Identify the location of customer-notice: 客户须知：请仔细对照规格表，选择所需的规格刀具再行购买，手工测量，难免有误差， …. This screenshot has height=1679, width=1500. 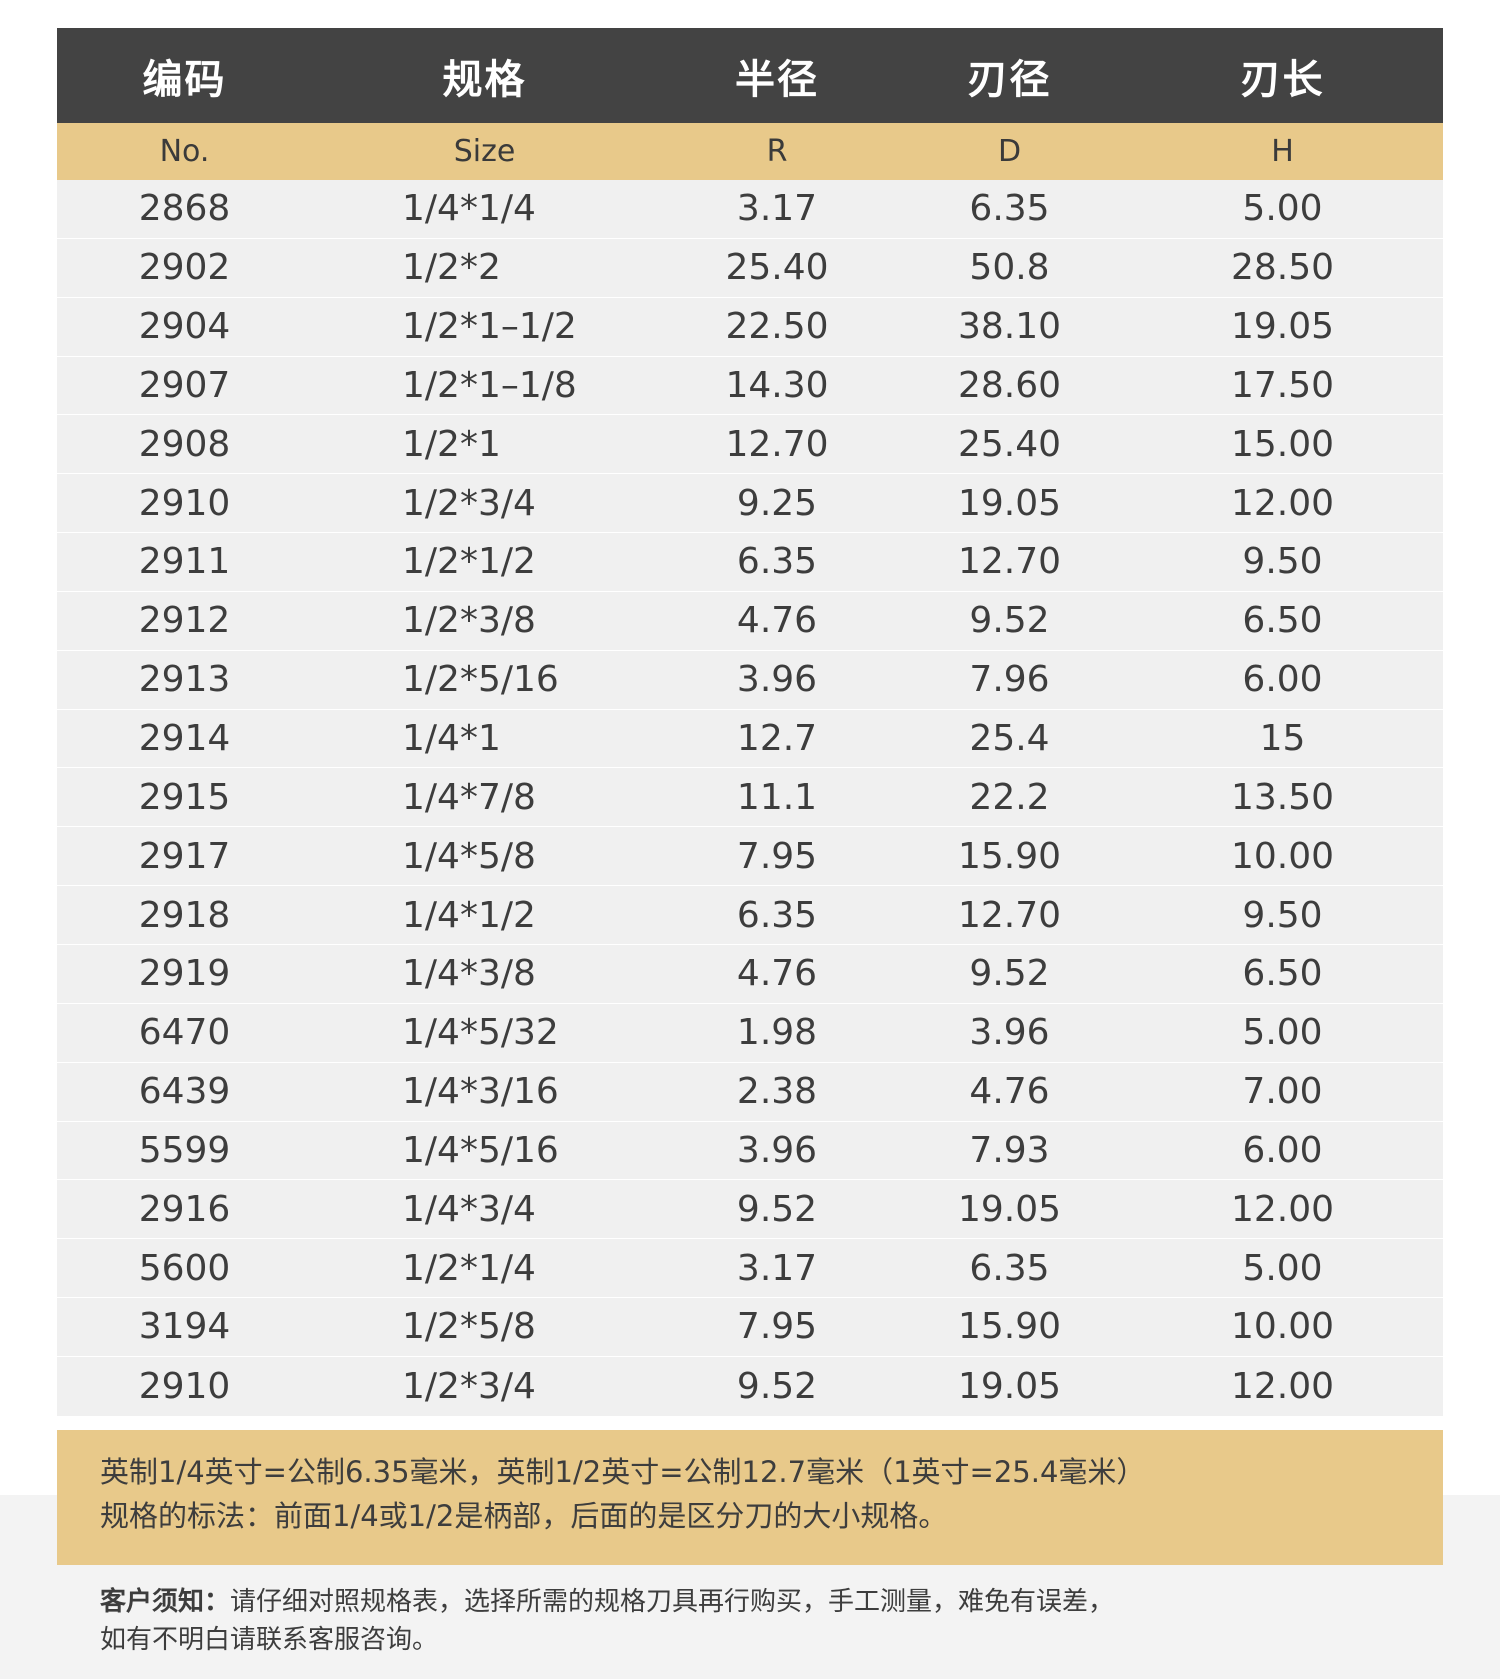
(607, 1621).